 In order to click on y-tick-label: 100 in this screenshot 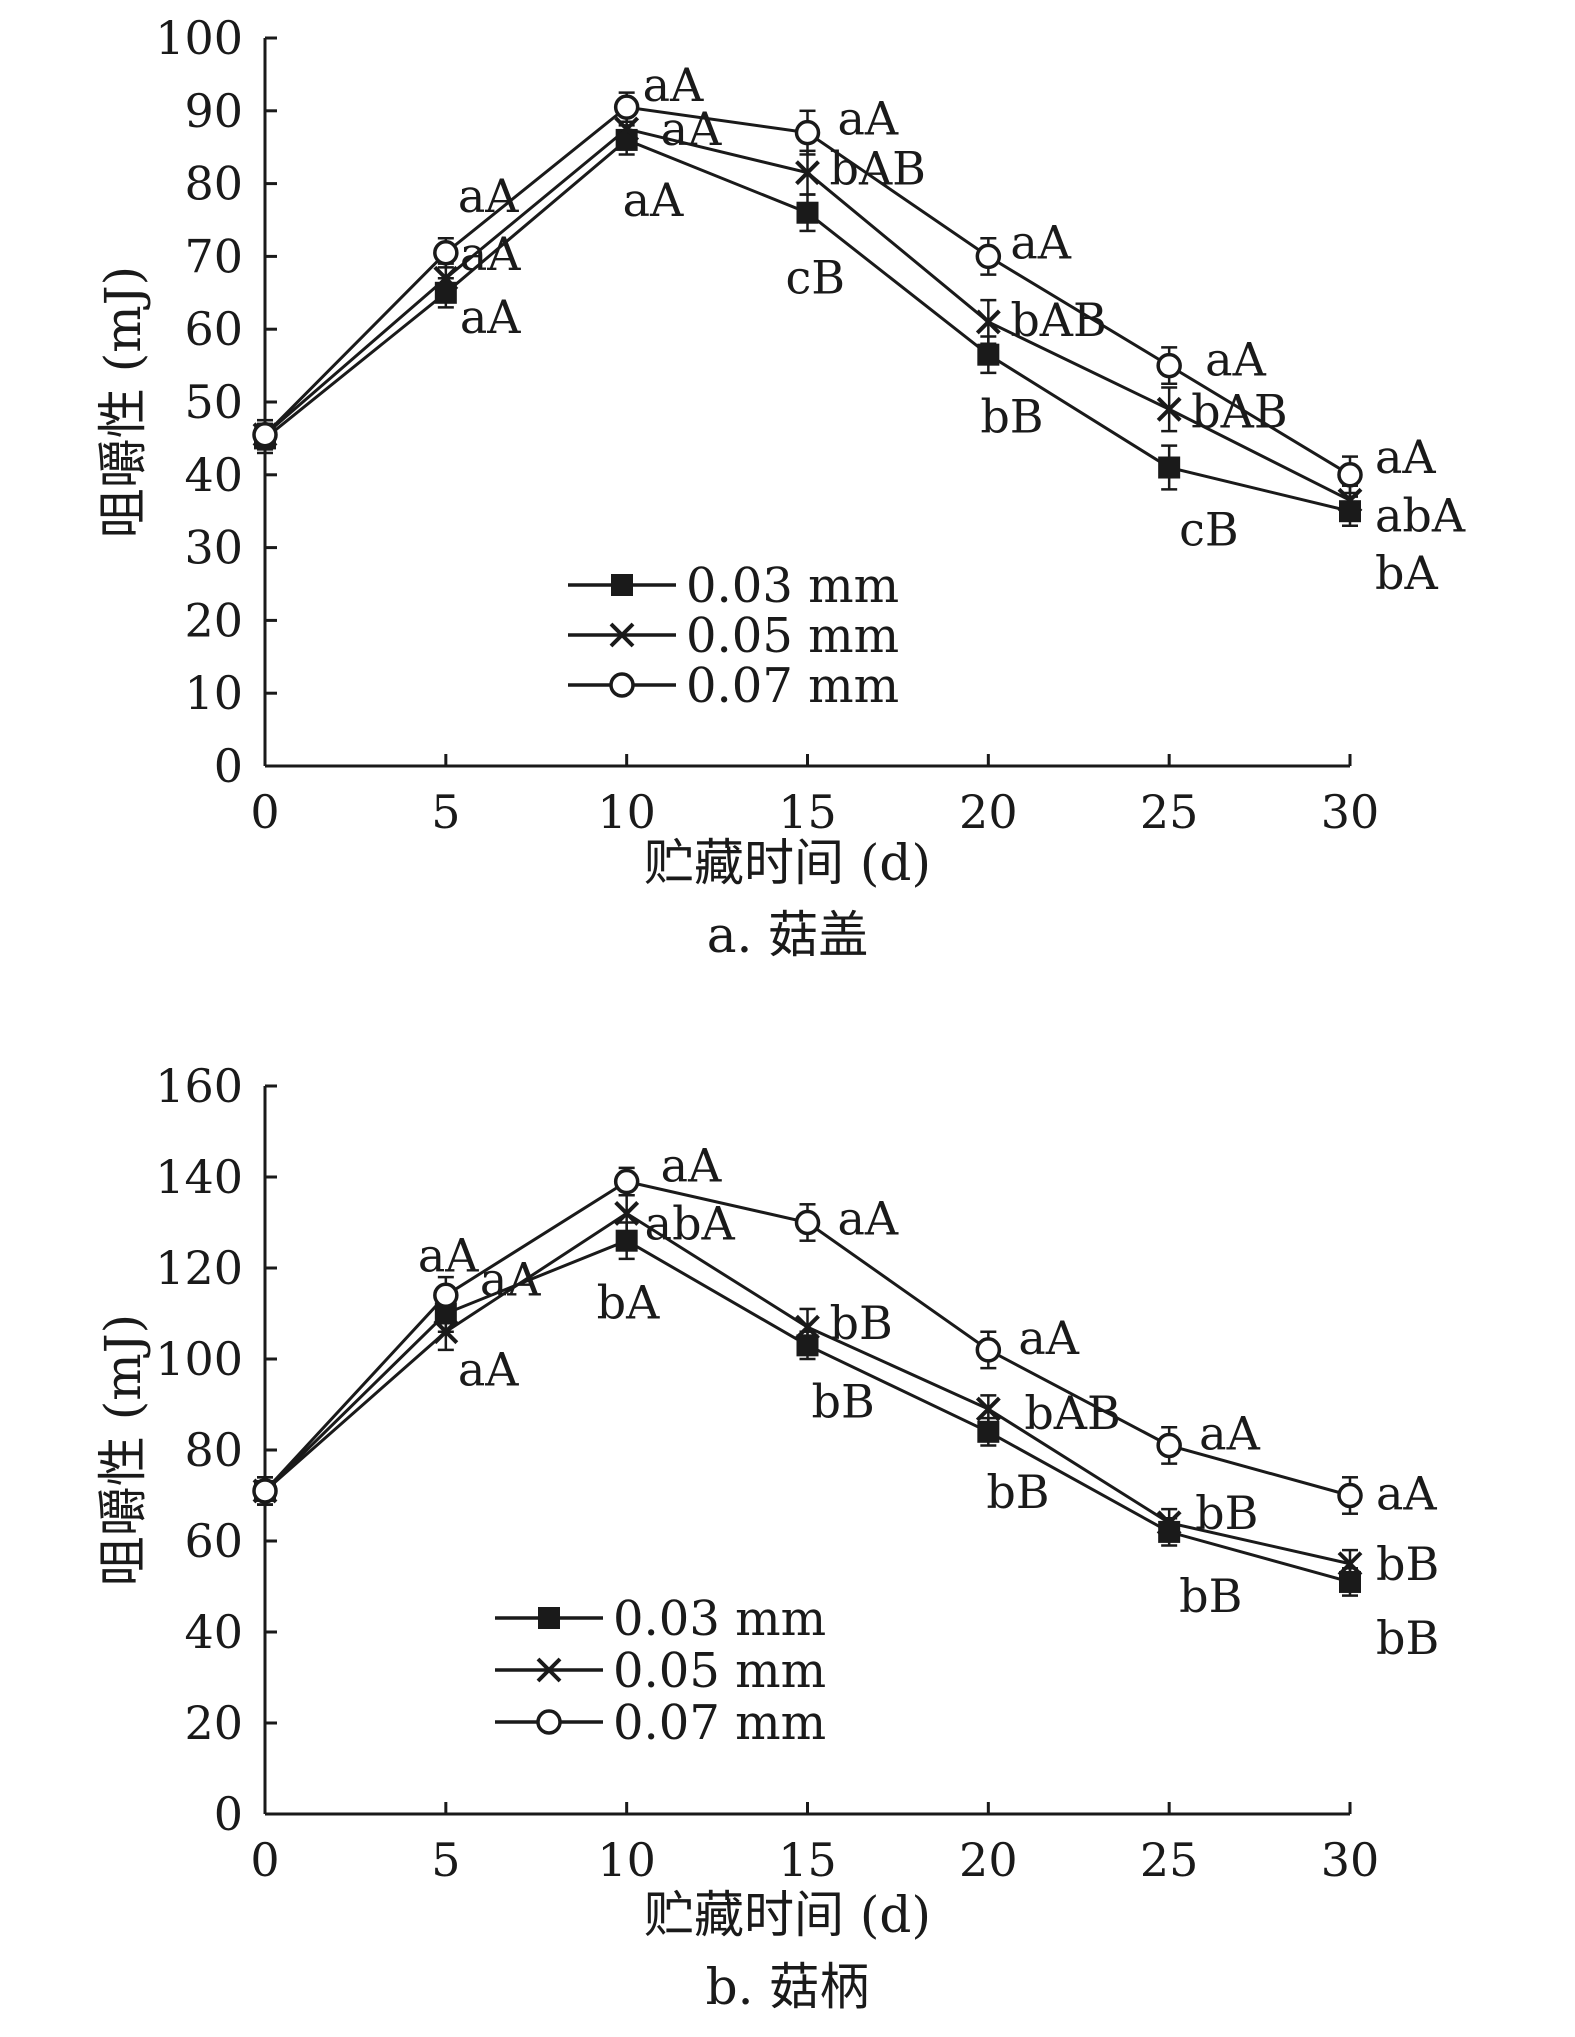, I will do `click(199, 38)`.